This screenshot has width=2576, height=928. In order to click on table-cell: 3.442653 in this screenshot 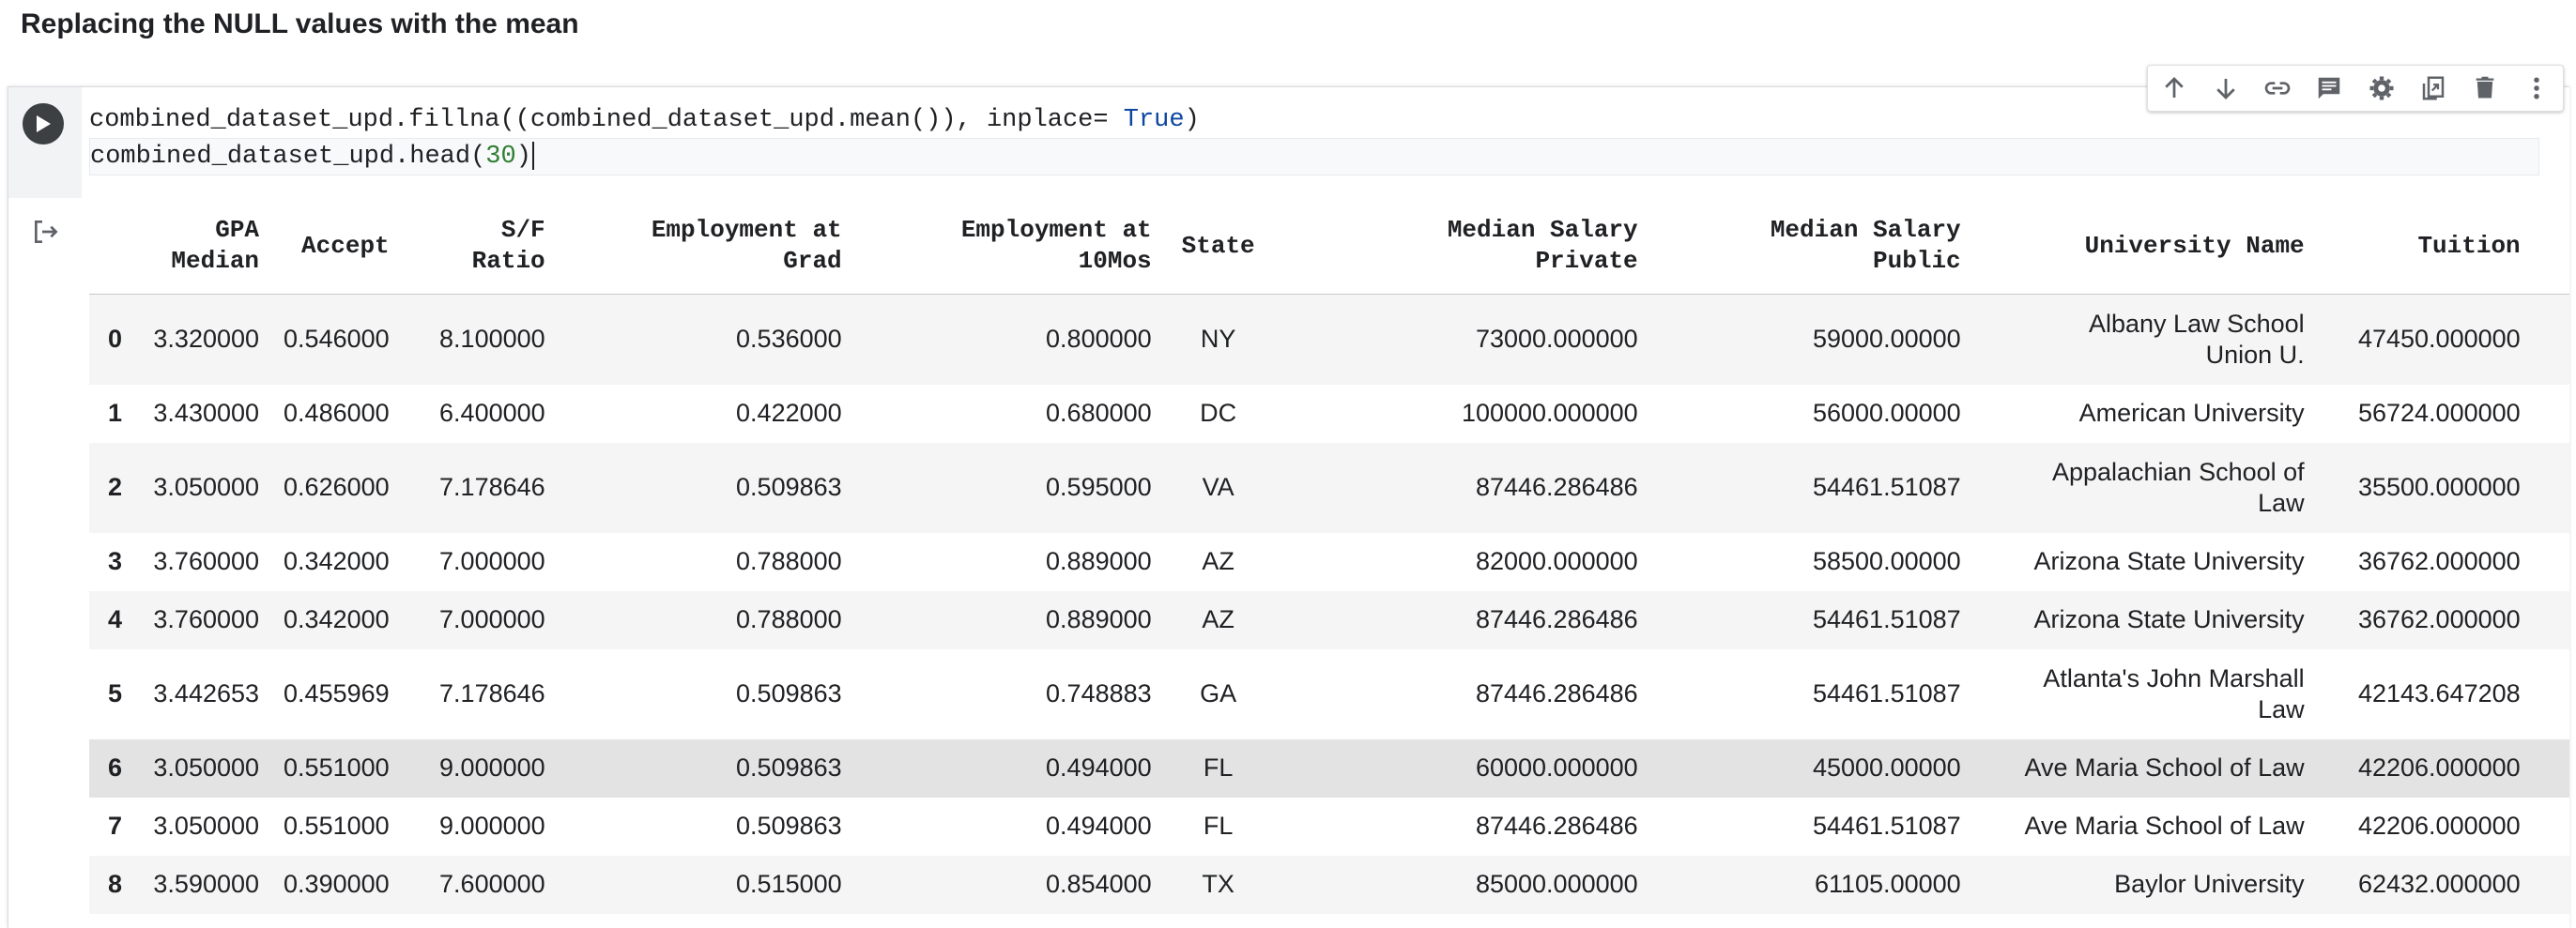, I will do `click(203, 694)`.